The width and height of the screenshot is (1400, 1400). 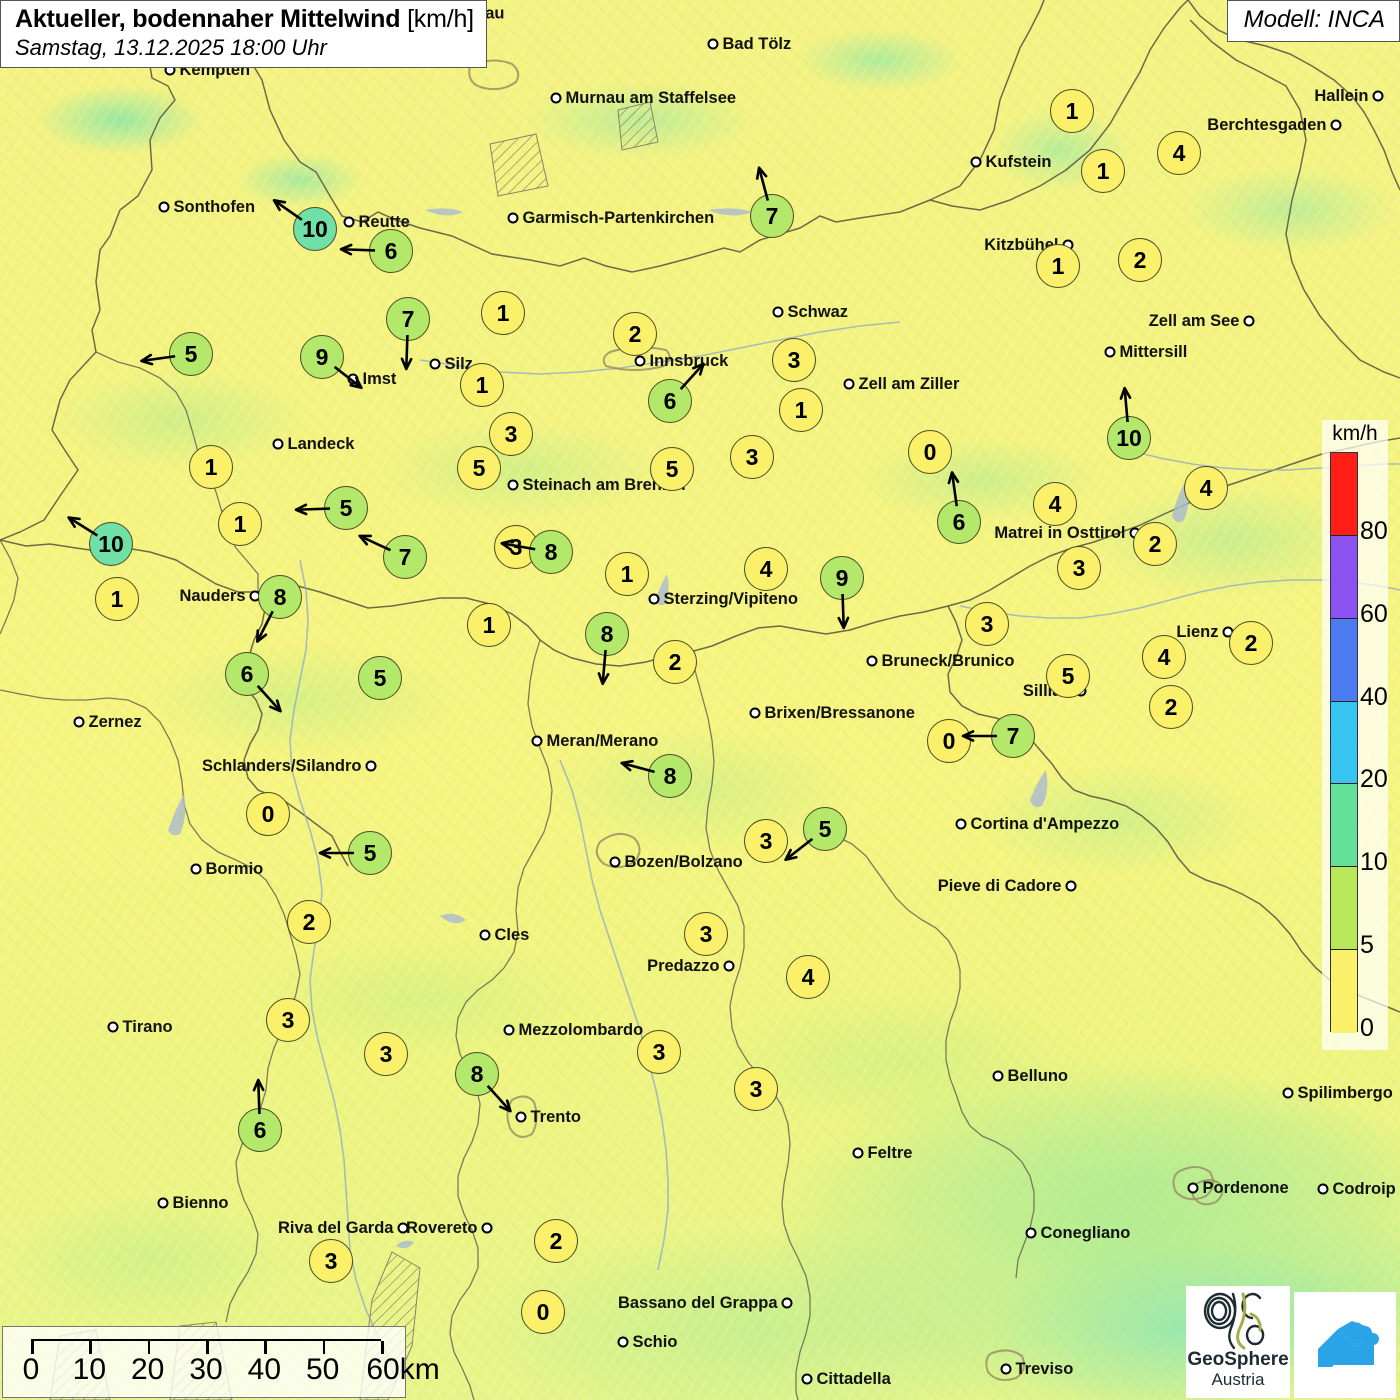 I want to click on wind-speed-value: 10, so click(x=1129, y=438).